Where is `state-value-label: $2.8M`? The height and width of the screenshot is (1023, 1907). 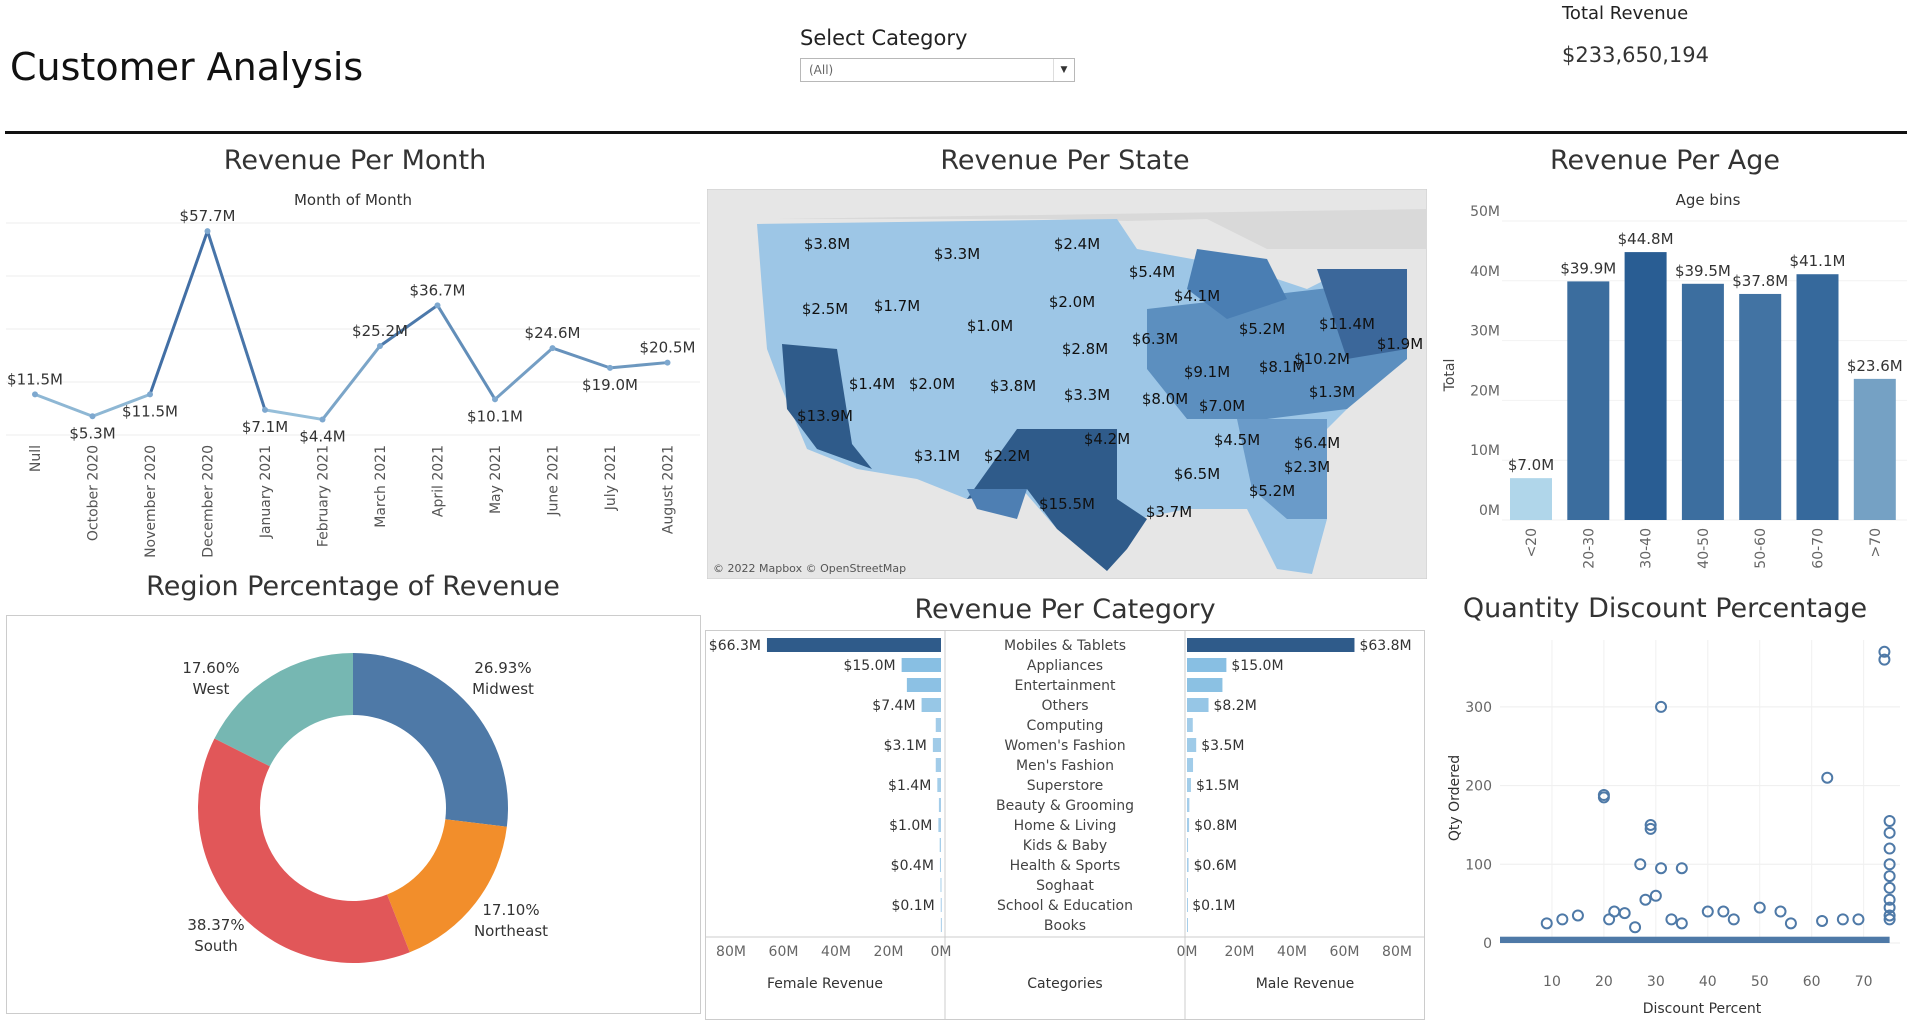 state-value-label: $2.8M is located at coordinates (1085, 349).